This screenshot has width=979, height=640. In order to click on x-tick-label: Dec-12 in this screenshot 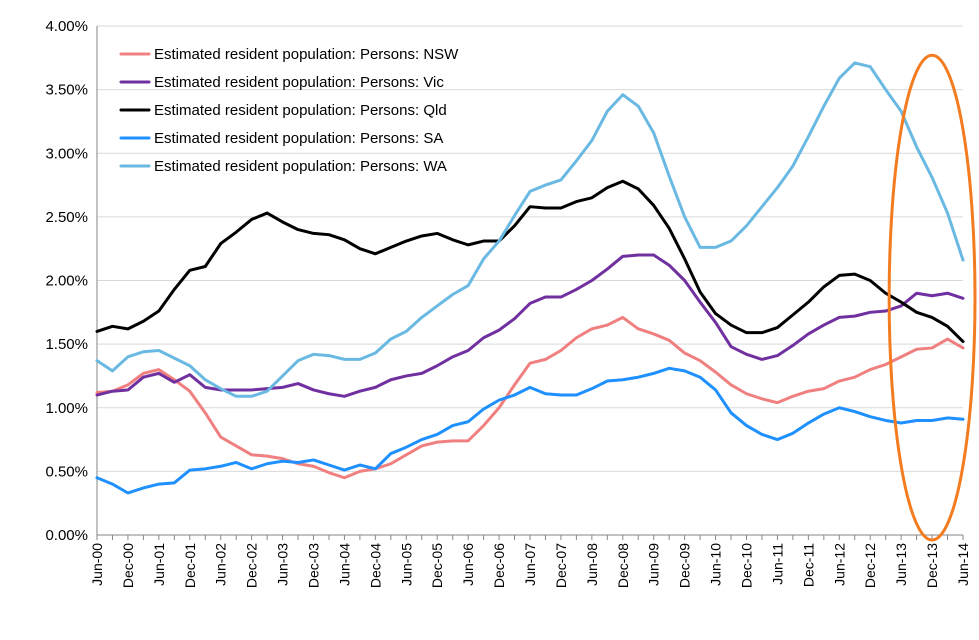, I will do `click(870, 565)`.